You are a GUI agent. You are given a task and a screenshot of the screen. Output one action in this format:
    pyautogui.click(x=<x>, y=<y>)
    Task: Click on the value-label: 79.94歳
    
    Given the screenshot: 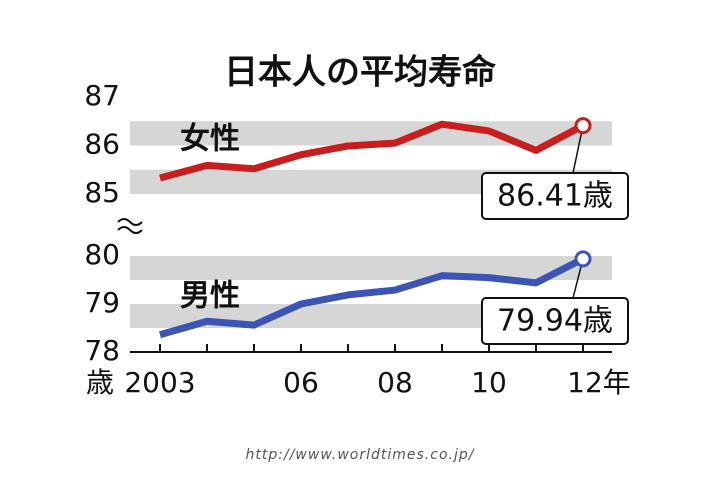 What is the action you would take?
    pyautogui.click(x=555, y=321)
    